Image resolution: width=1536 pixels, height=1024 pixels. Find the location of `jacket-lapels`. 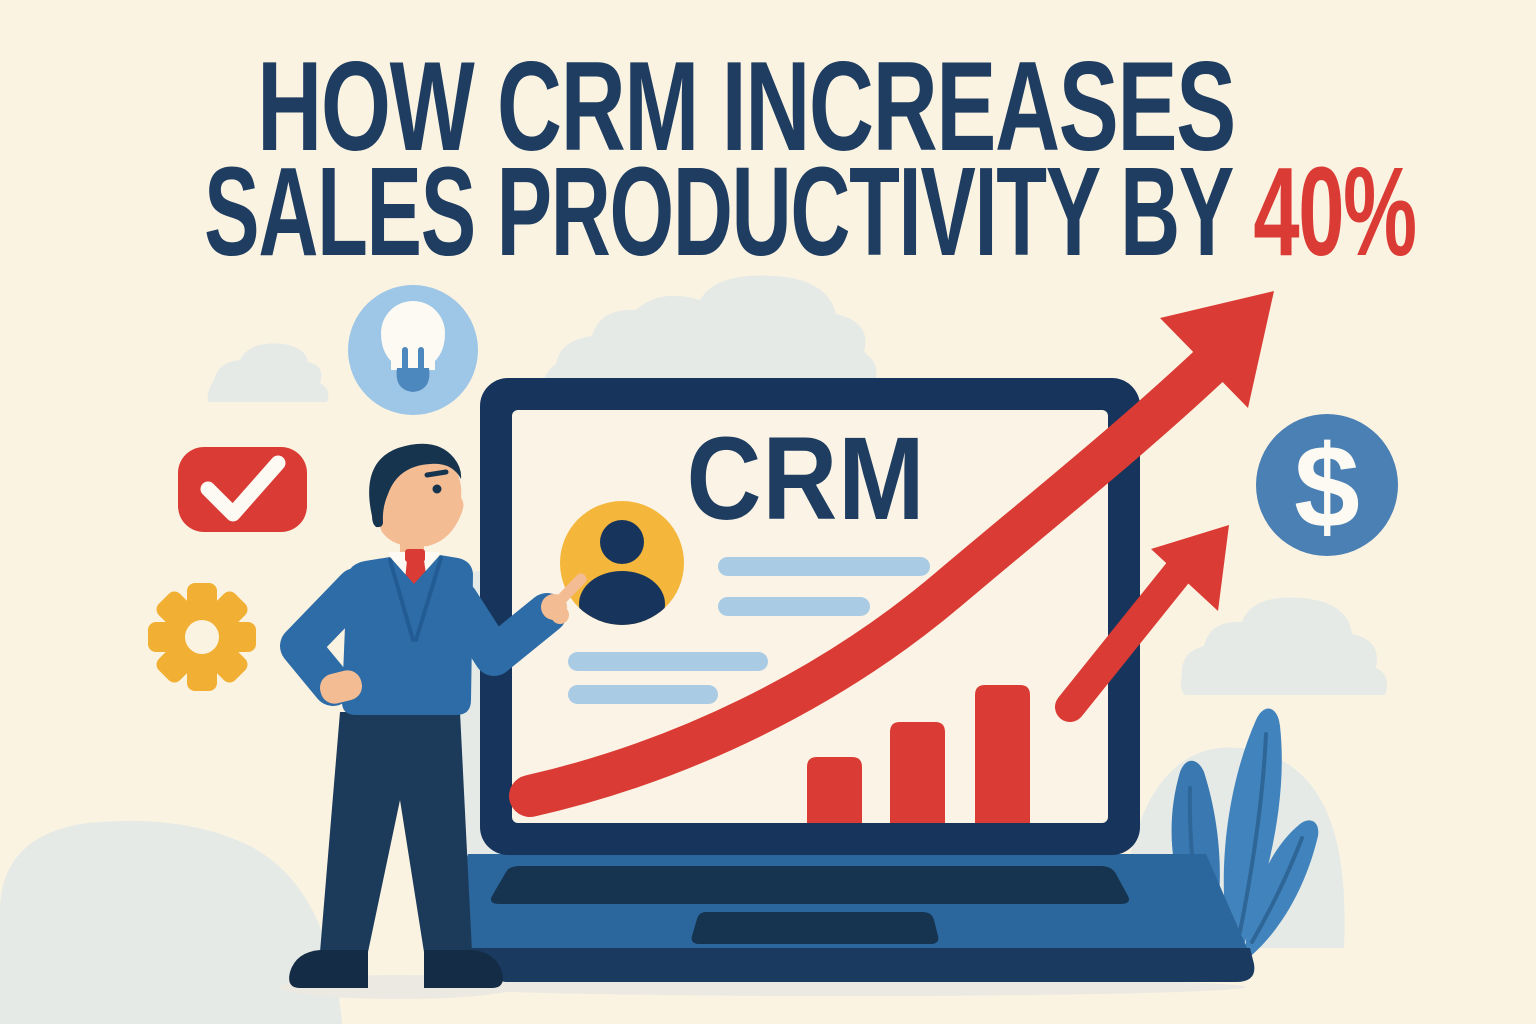

jacket-lapels is located at coordinates (415, 599).